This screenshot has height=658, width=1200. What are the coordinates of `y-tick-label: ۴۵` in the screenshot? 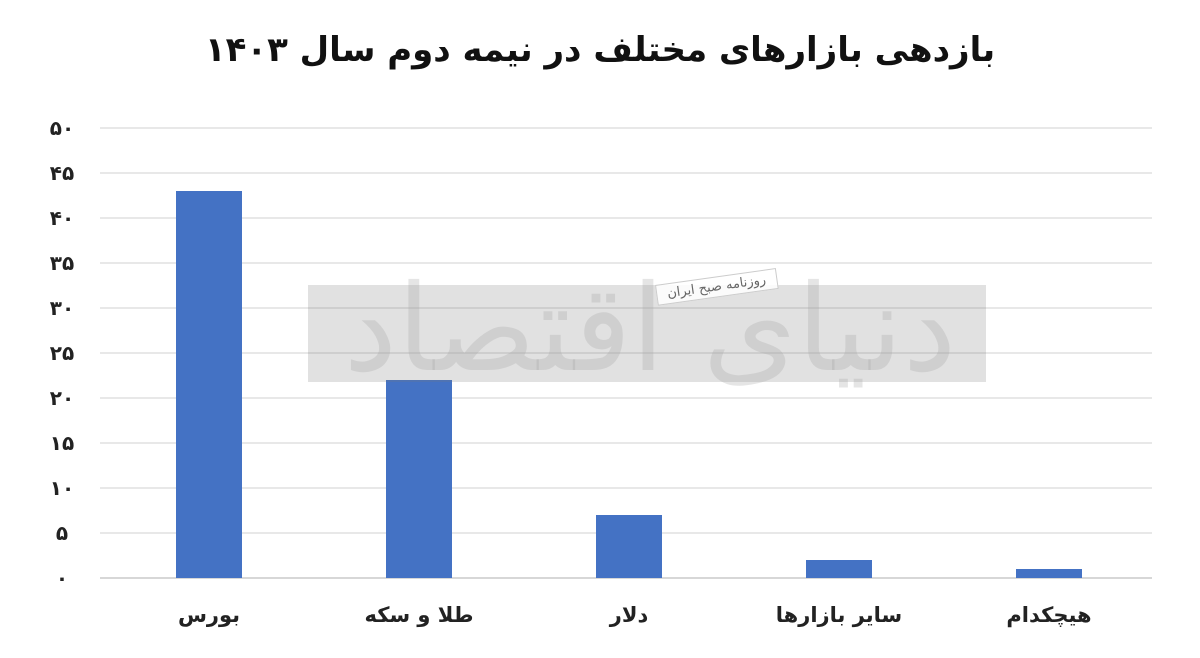 It's located at (62, 173).